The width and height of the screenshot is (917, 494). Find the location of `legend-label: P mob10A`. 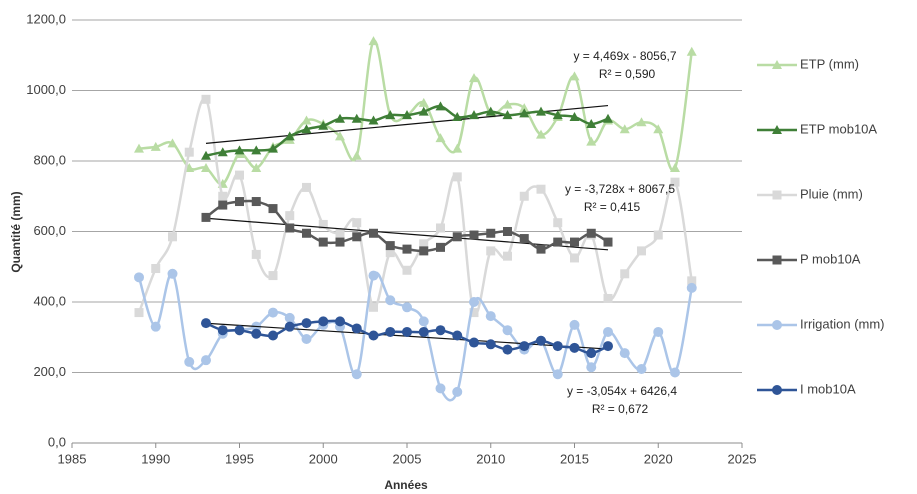

legend-label: P mob10A is located at coordinates (830, 258).